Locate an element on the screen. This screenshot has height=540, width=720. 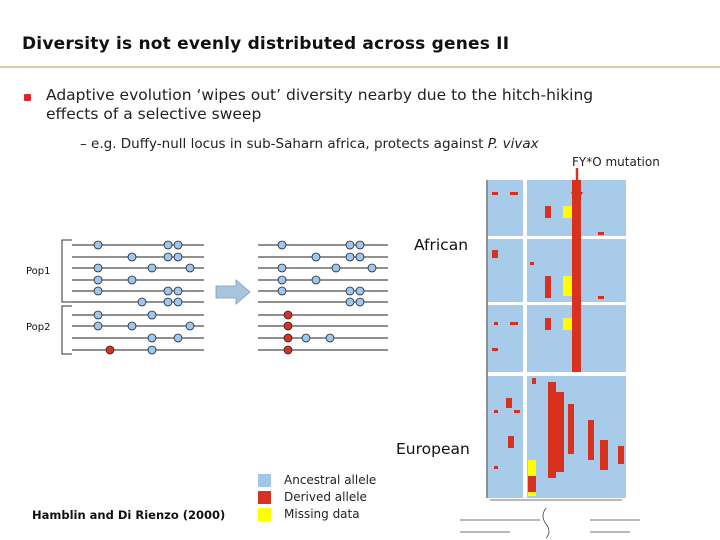
african-label: African is located at coordinates (441, 245).